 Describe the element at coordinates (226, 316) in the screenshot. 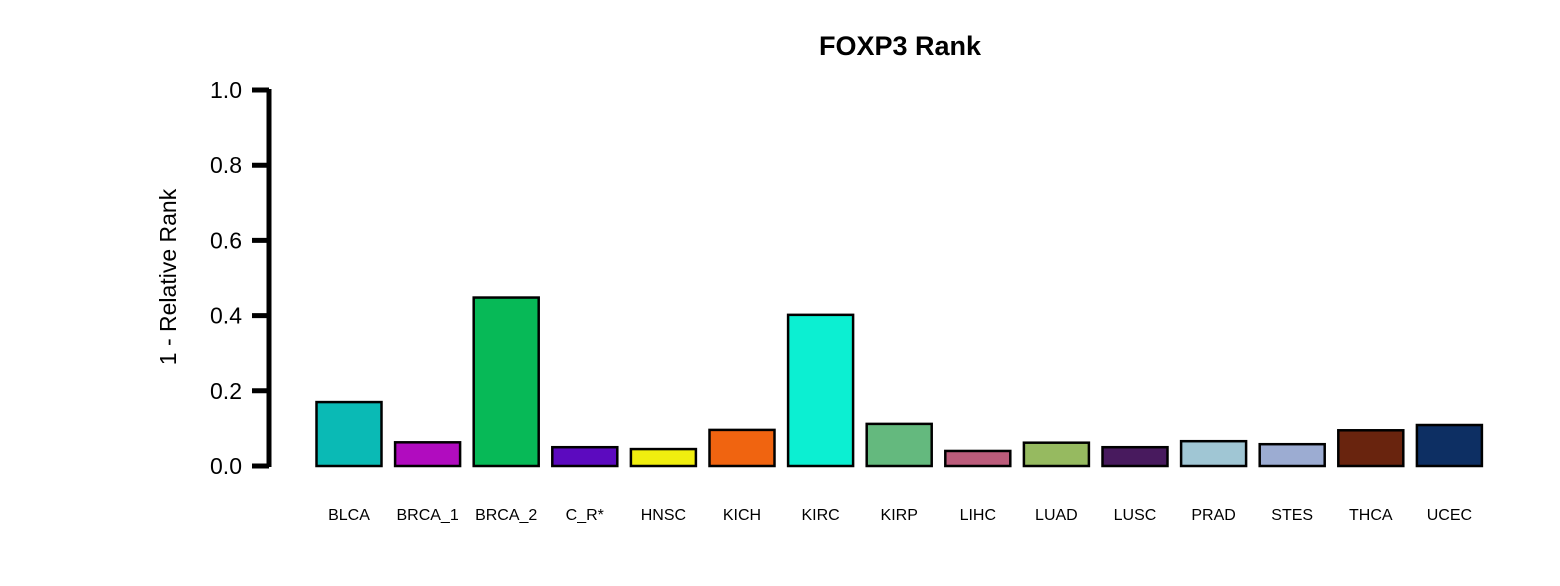

I see `y-tick-label: 0.4` at that location.